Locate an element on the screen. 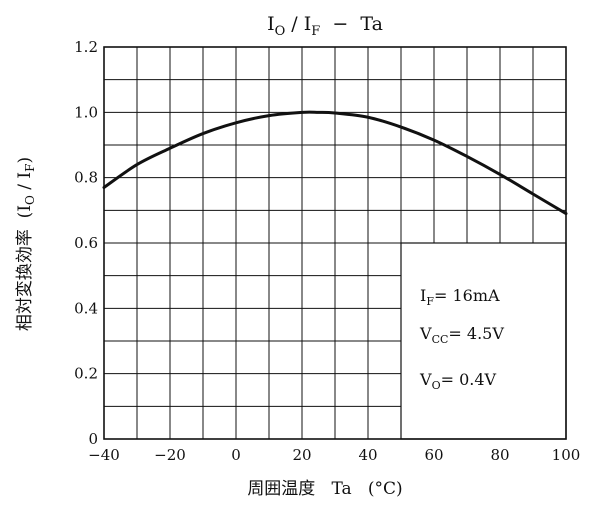 The image size is (593, 508). x-tick-labels: −40 −20 0 20 40 60 80 100 is located at coordinates (334, 455).